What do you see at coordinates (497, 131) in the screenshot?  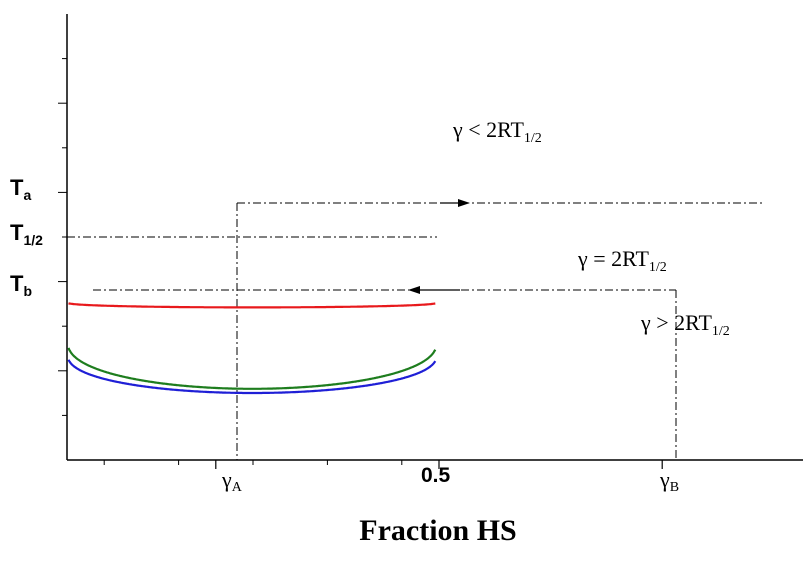 I see `series-label-lt: γ < 2RT1/2` at bounding box center [497, 131].